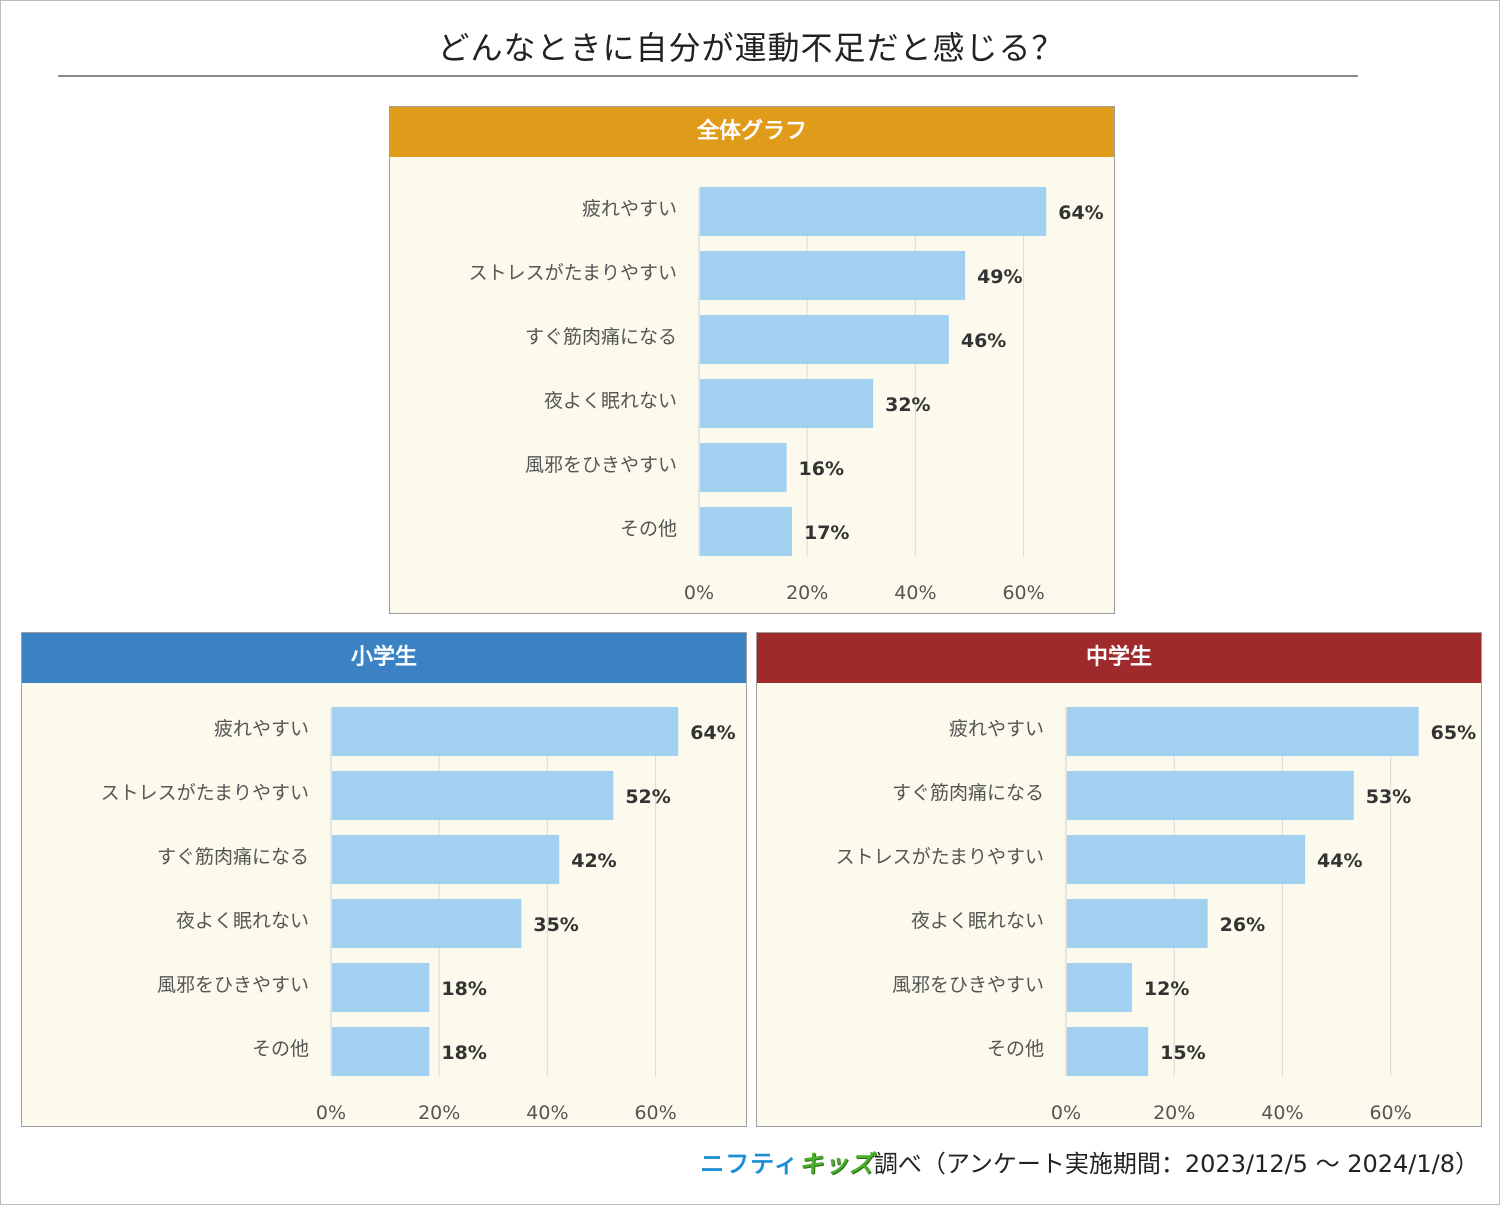  I want to click on data-label: 49%, so click(999, 277).